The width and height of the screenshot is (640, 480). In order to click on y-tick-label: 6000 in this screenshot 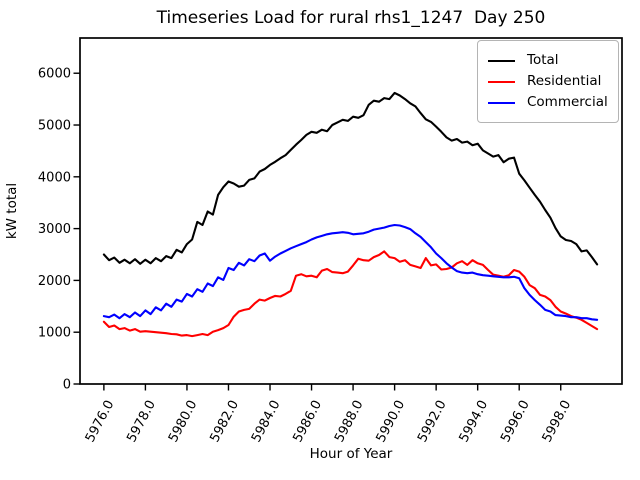, I will do `click(54, 74)`.